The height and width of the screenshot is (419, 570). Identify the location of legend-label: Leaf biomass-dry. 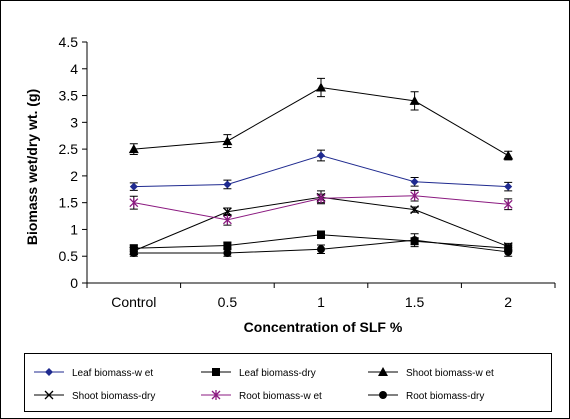
(277, 373).